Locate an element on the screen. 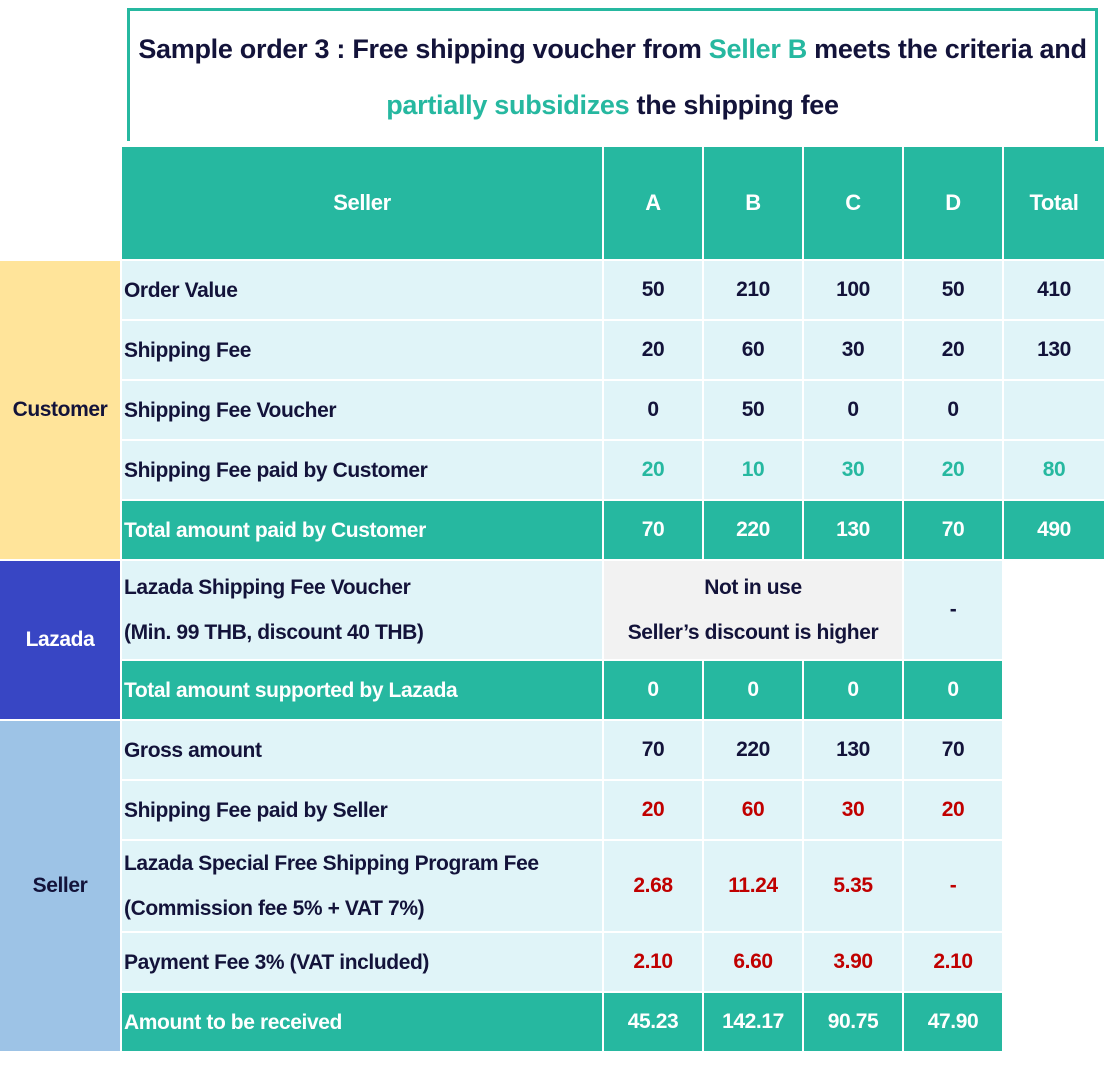 This screenshot has height=1068, width=1106. value-cell-b: 6.60 is located at coordinates (753, 962).